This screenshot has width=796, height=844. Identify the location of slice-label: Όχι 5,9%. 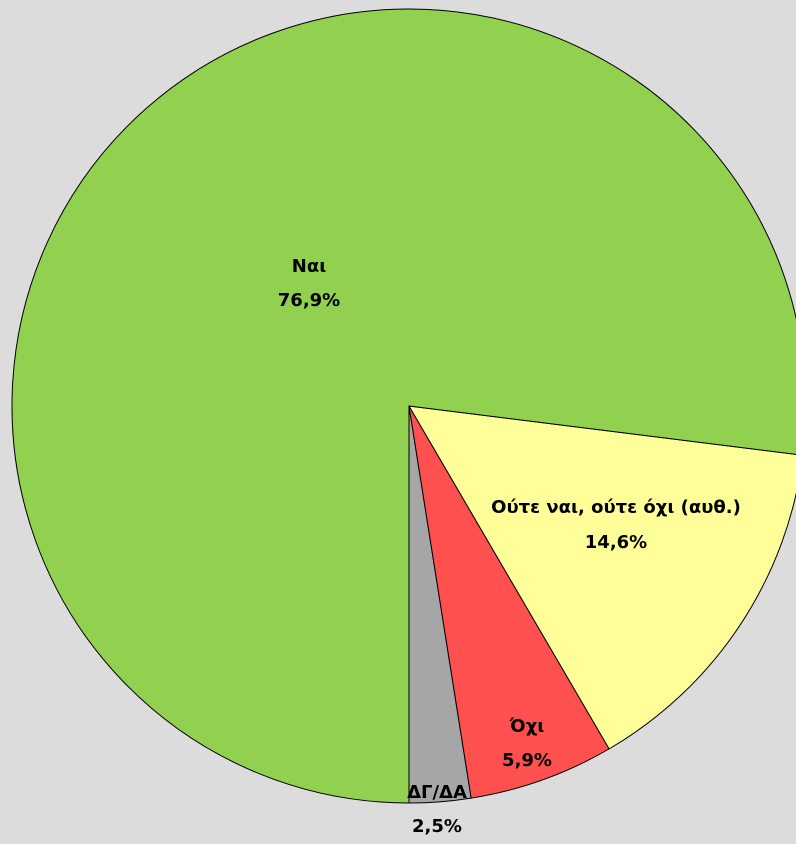
(527, 744).